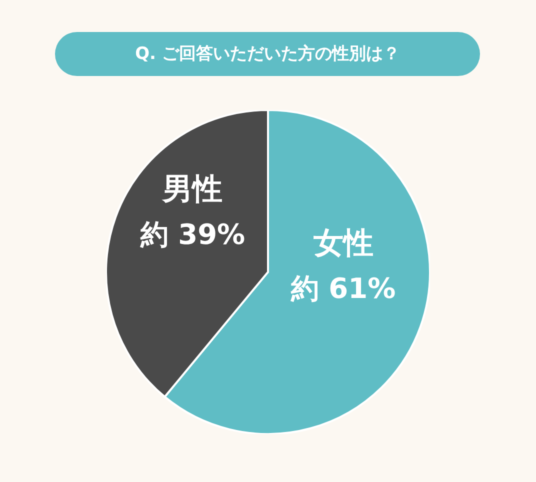 This screenshot has width=536, height=482. Describe the element at coordinates (343, 289) in the screenshot. I see `data-label: 約 61%` at that location.